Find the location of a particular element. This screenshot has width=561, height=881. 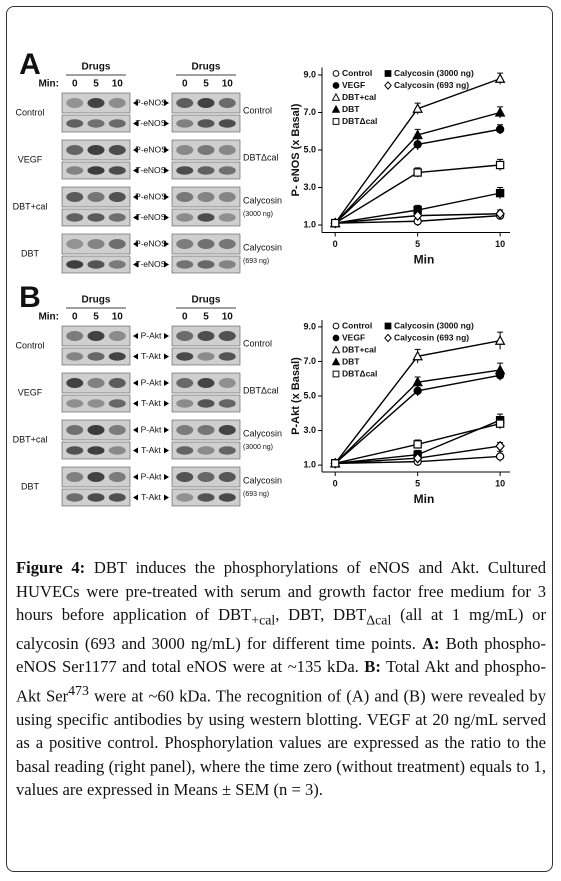

legend-label: DBTΔcal is located at coordinates (359, 373).